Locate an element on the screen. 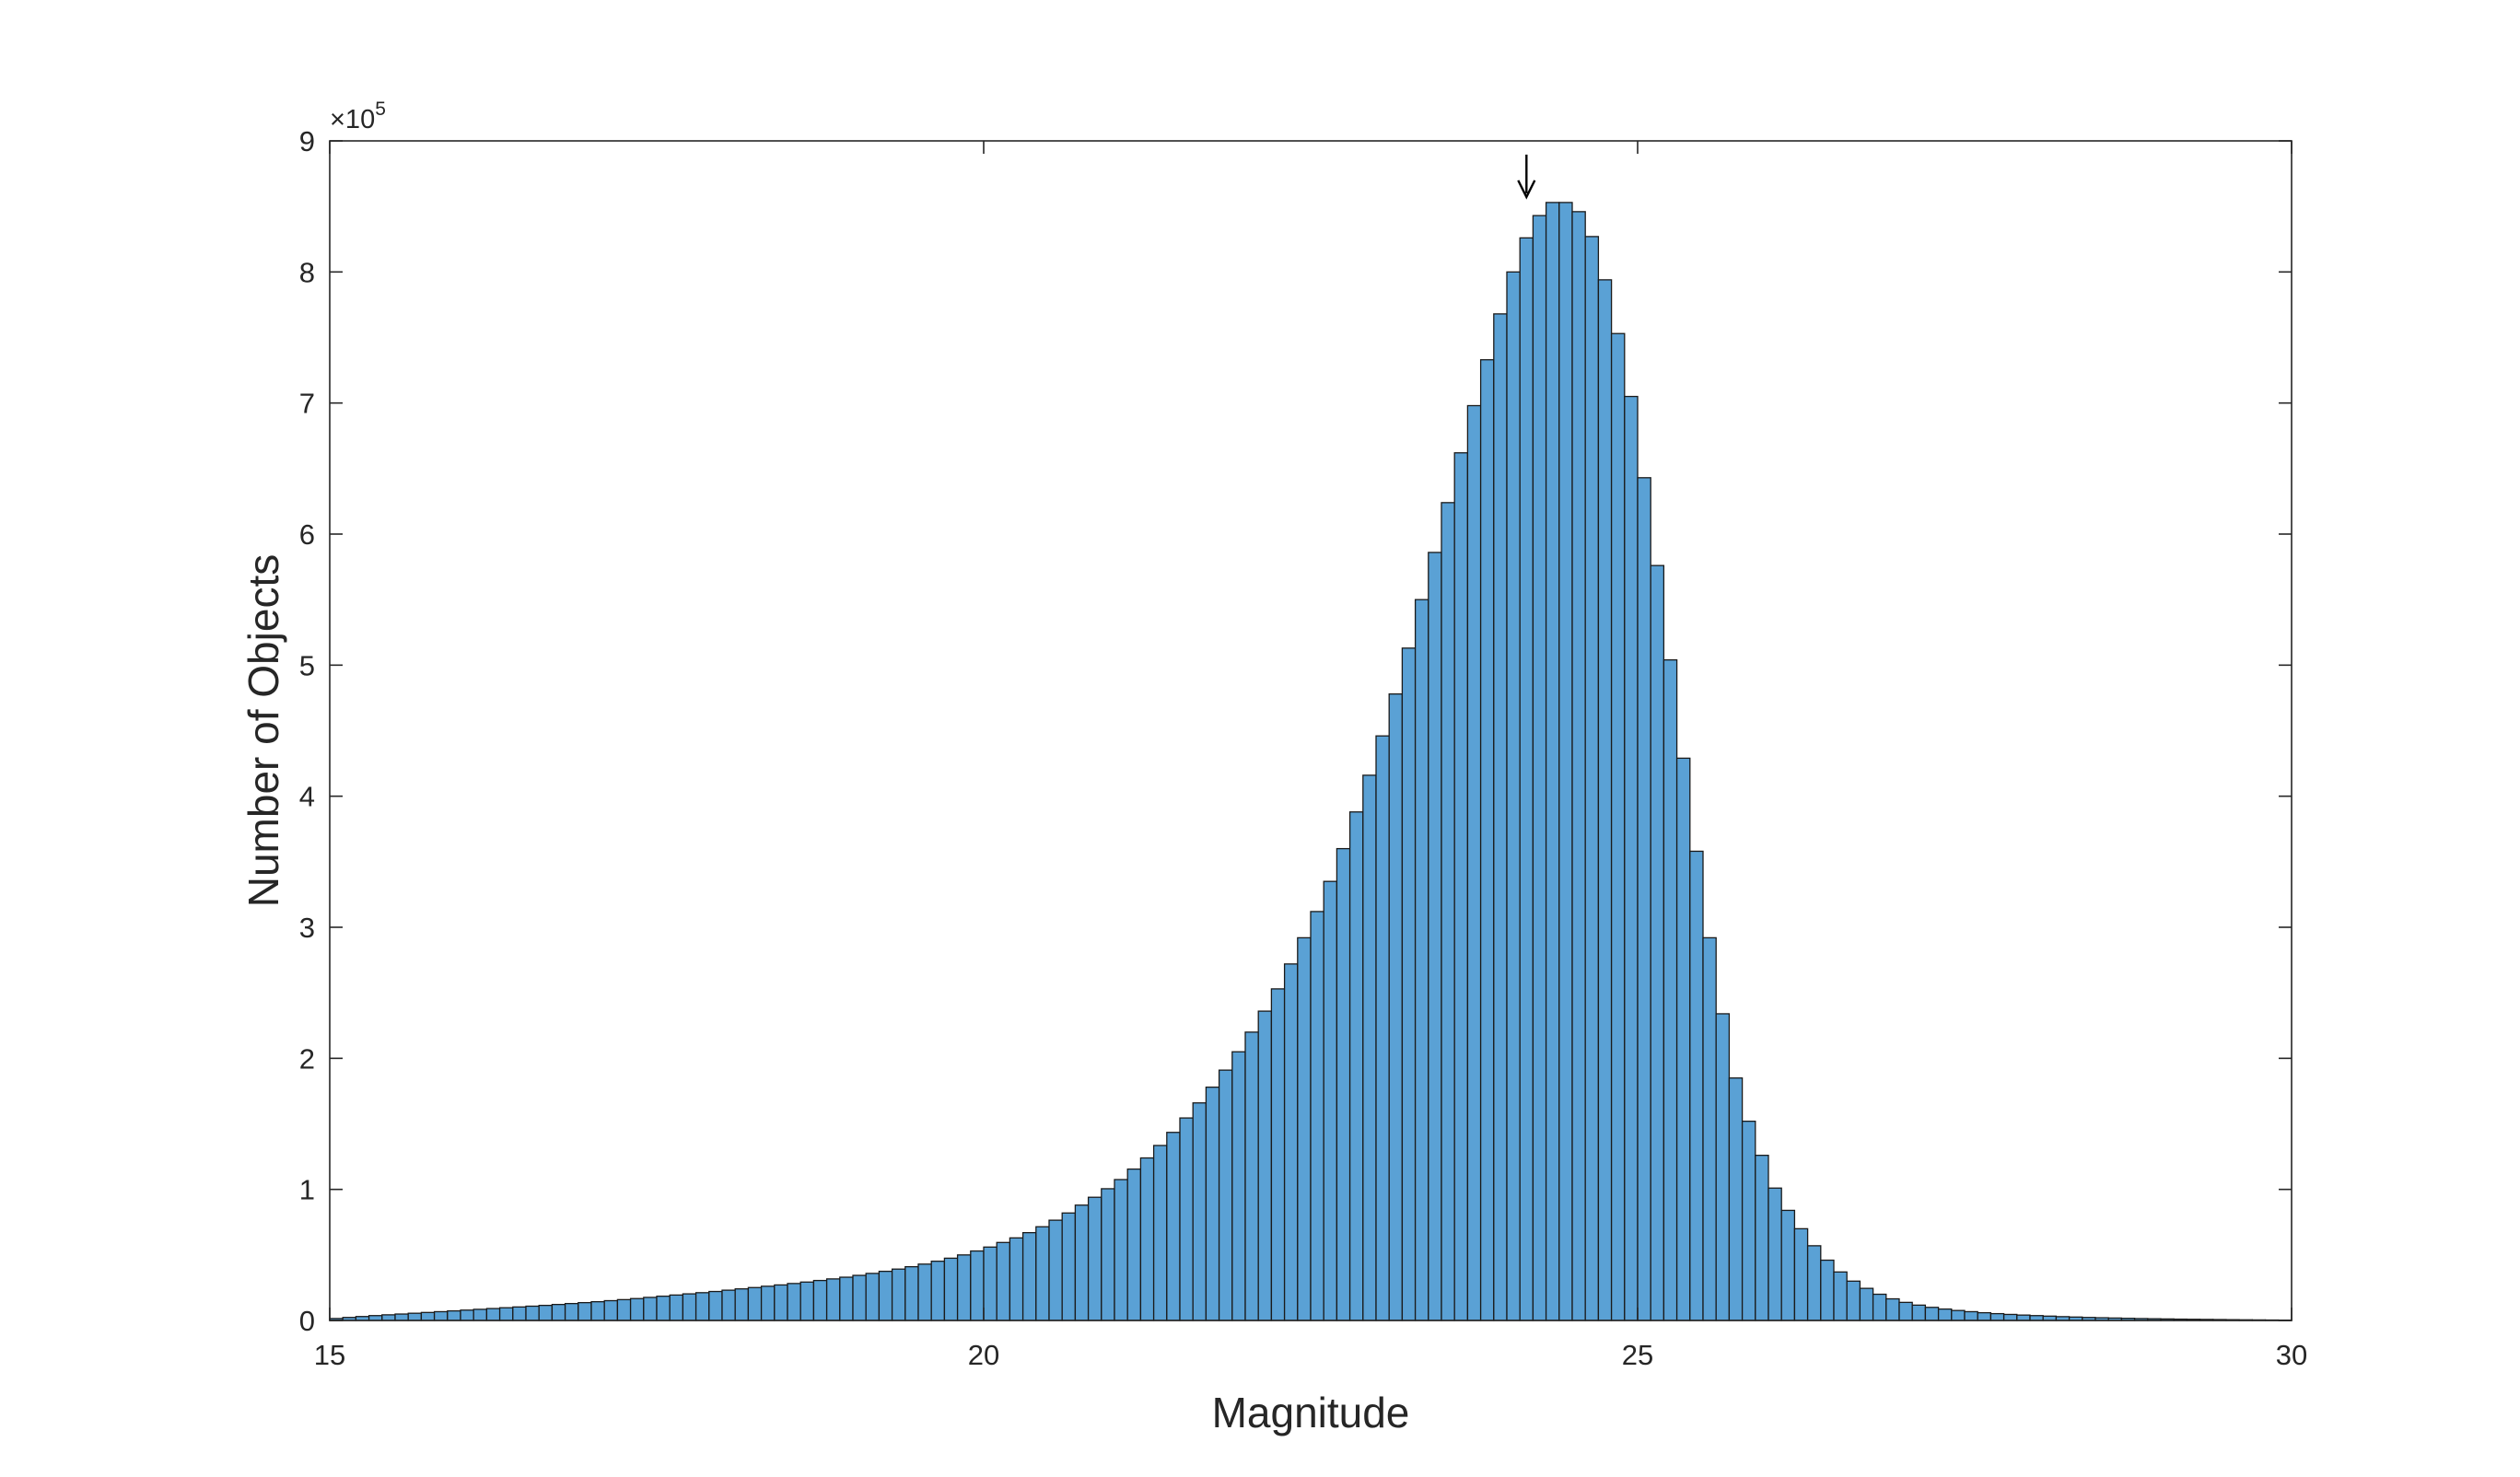  y-tick-label: 8 is located at coordinates (307, 272).